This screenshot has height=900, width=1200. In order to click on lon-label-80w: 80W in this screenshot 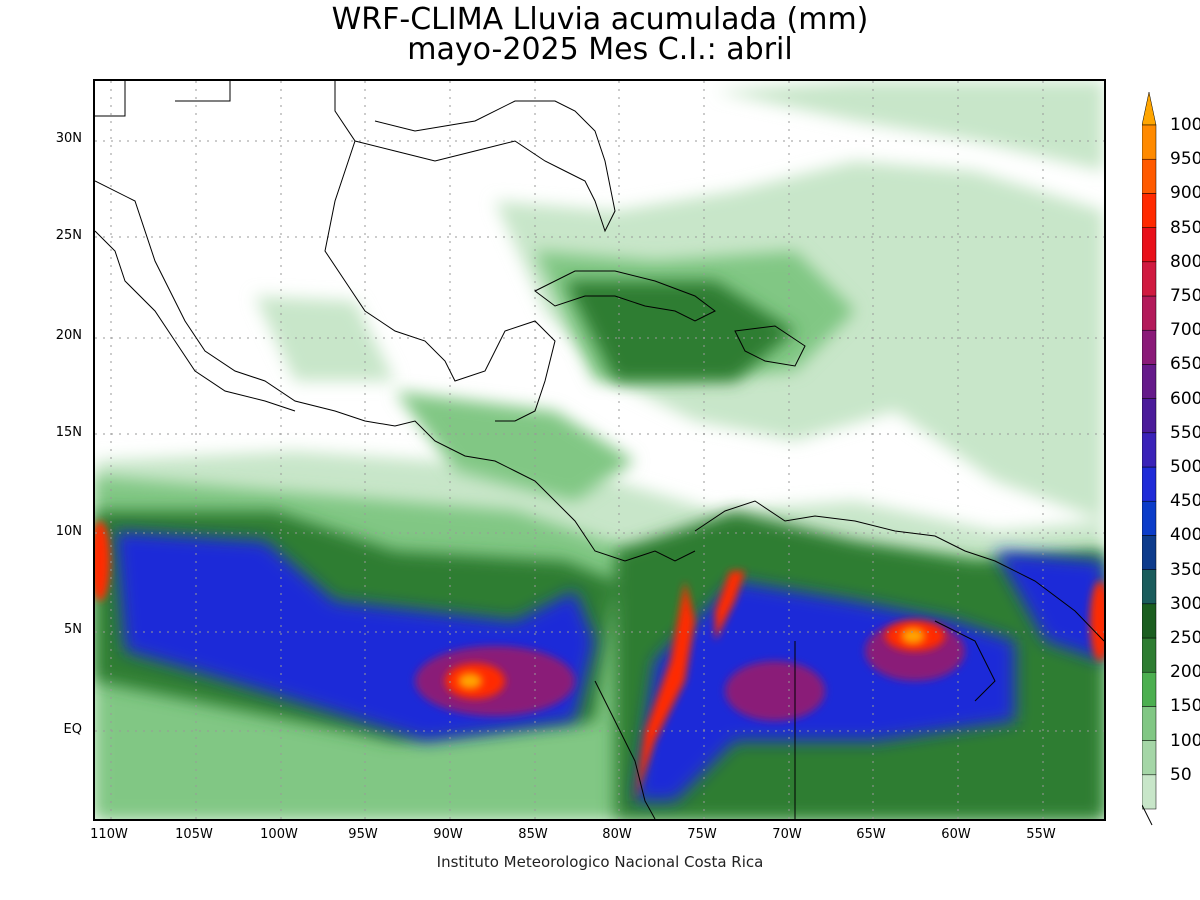, I will do `click(617, 834)`.